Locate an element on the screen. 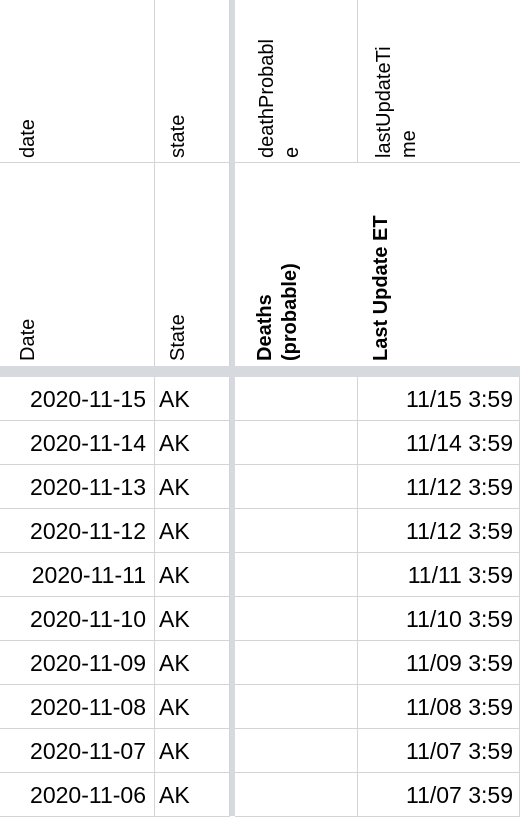 Image resolution: width=520 pixels, height=817 pixels. header-cell-state-key: state is located at coordinates (192, 81).